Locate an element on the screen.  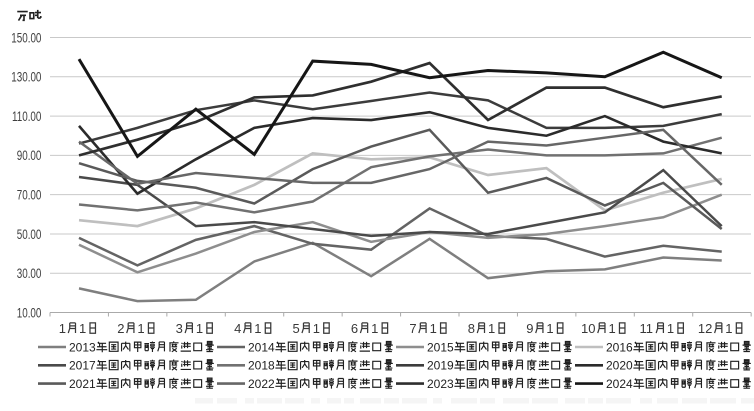
svg-text: 2 is located at coordinates (120, 328).